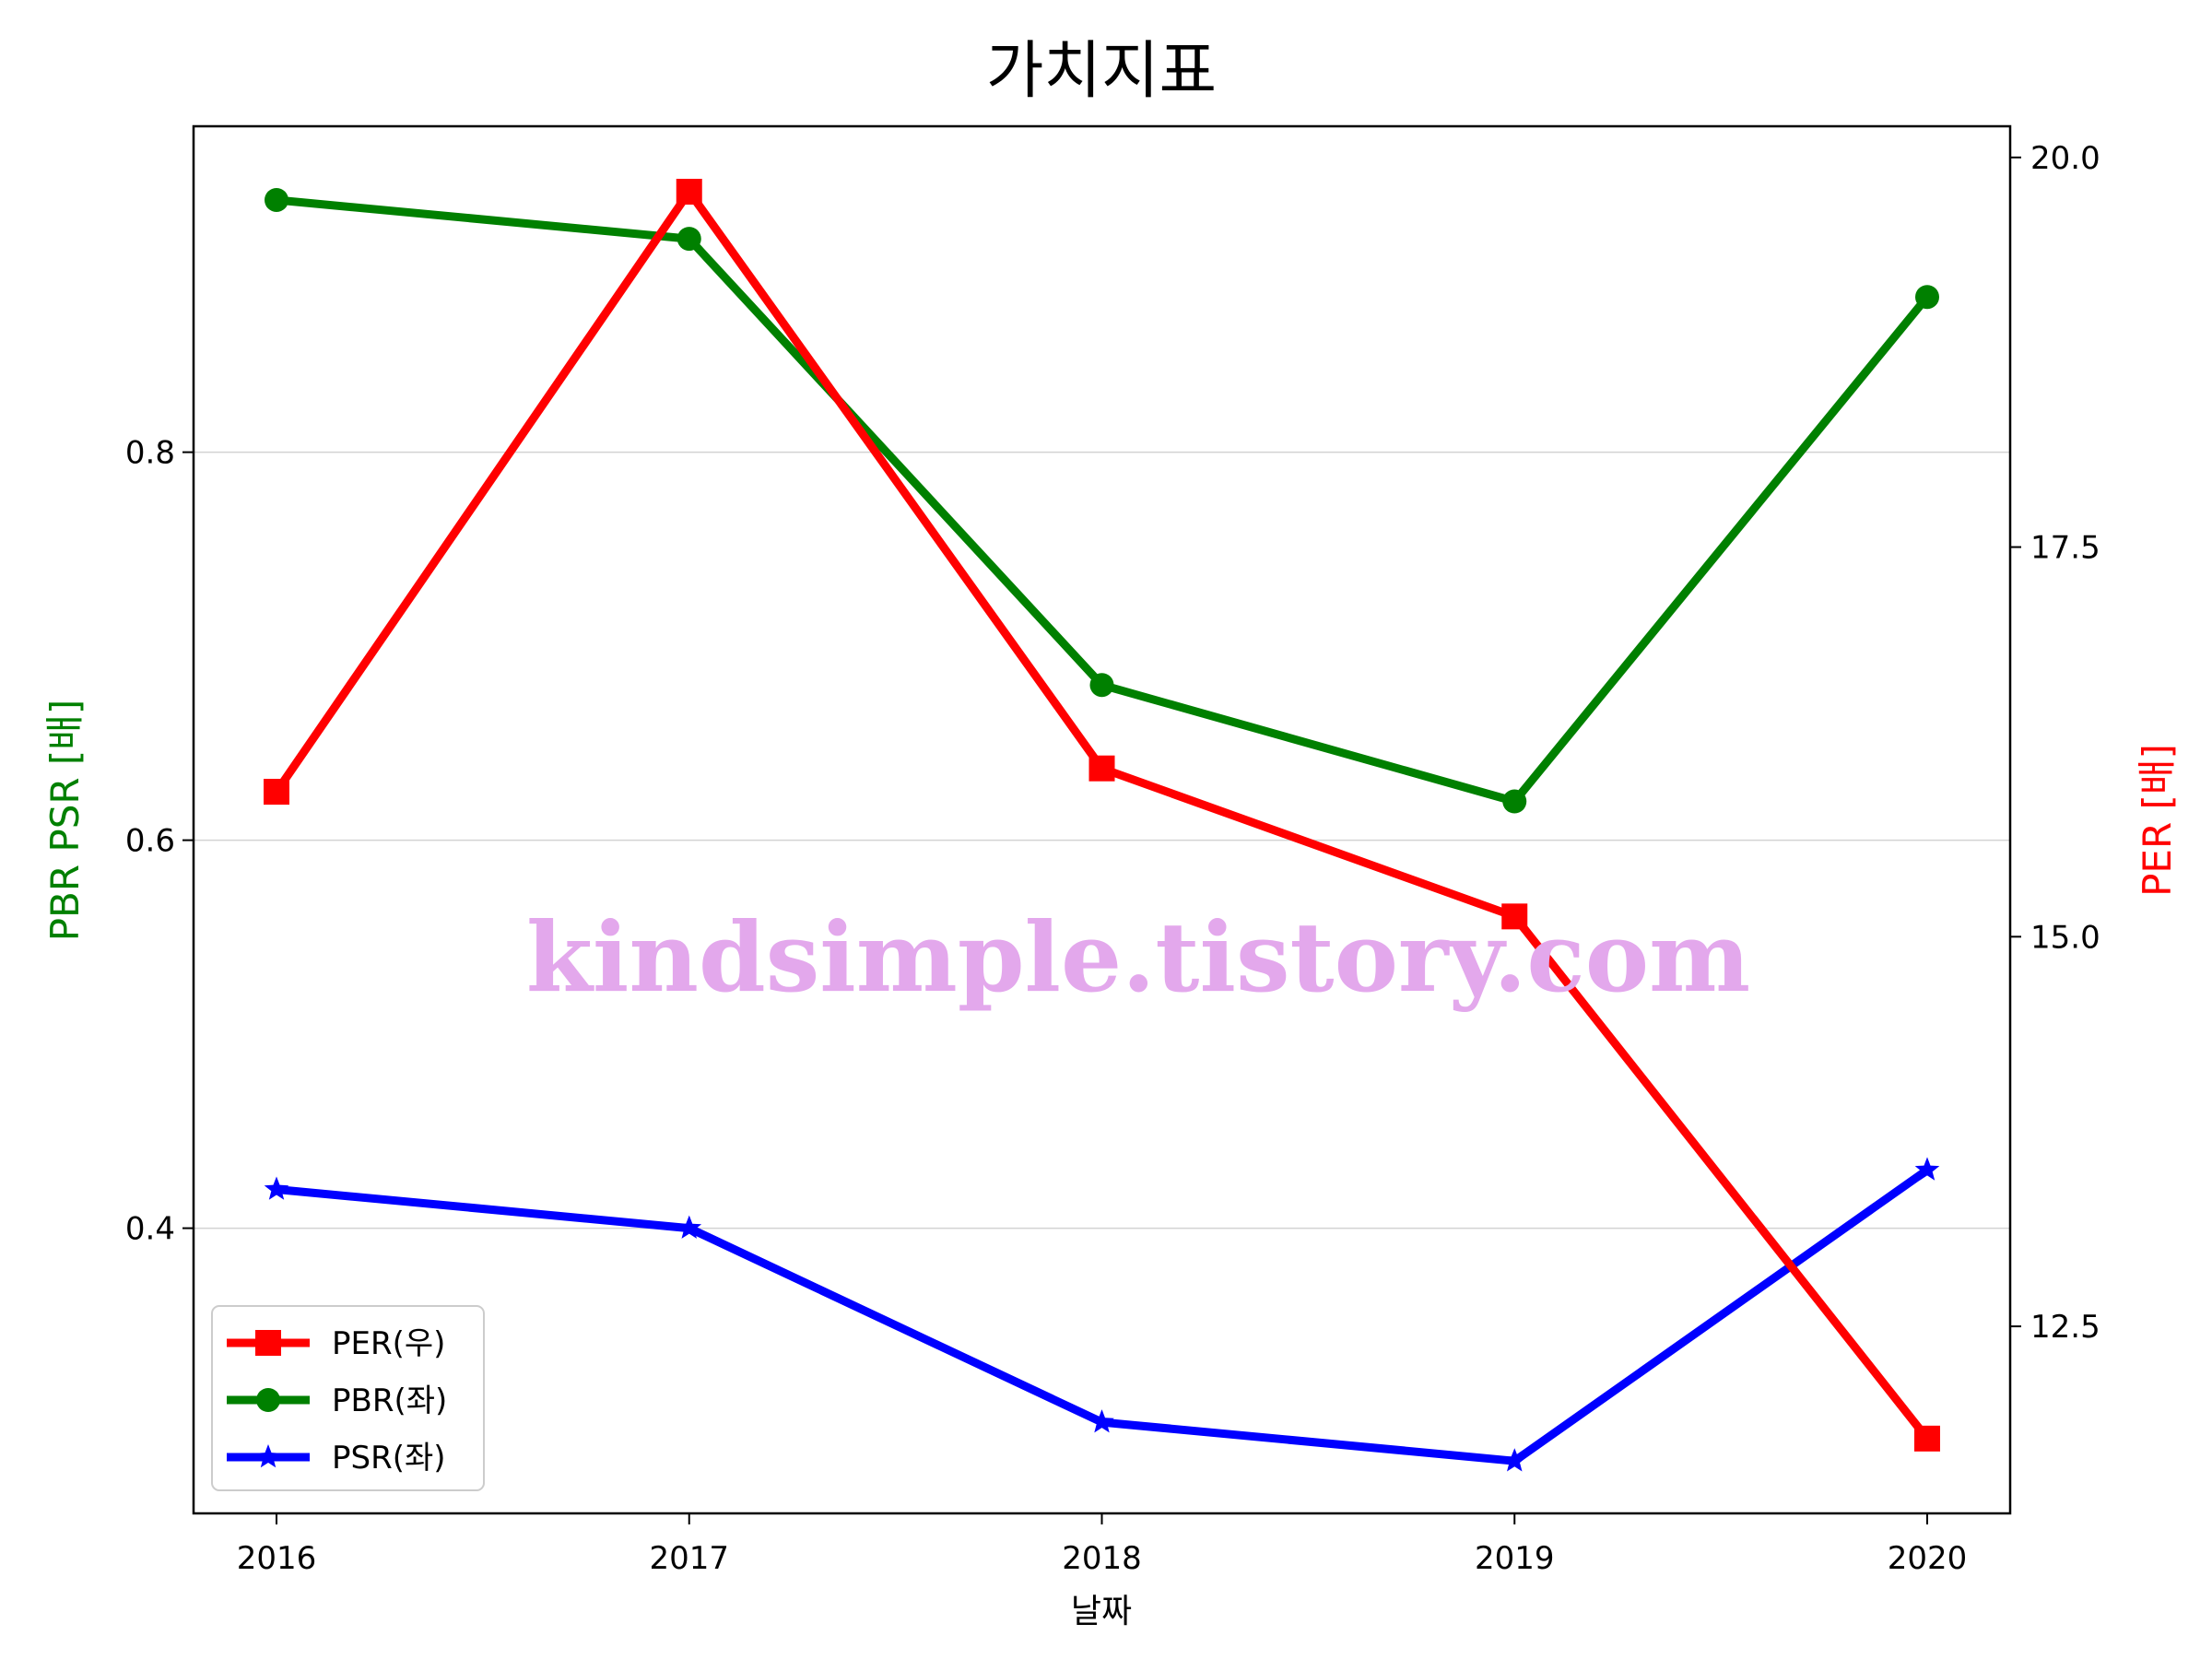 Image resolution: width=2212 pixels, height=1659 pixels. Describe the element at coordinates (1138, 957) in the screenshot. I see `watermark-text: kindsimple.tistory.com` at that location.